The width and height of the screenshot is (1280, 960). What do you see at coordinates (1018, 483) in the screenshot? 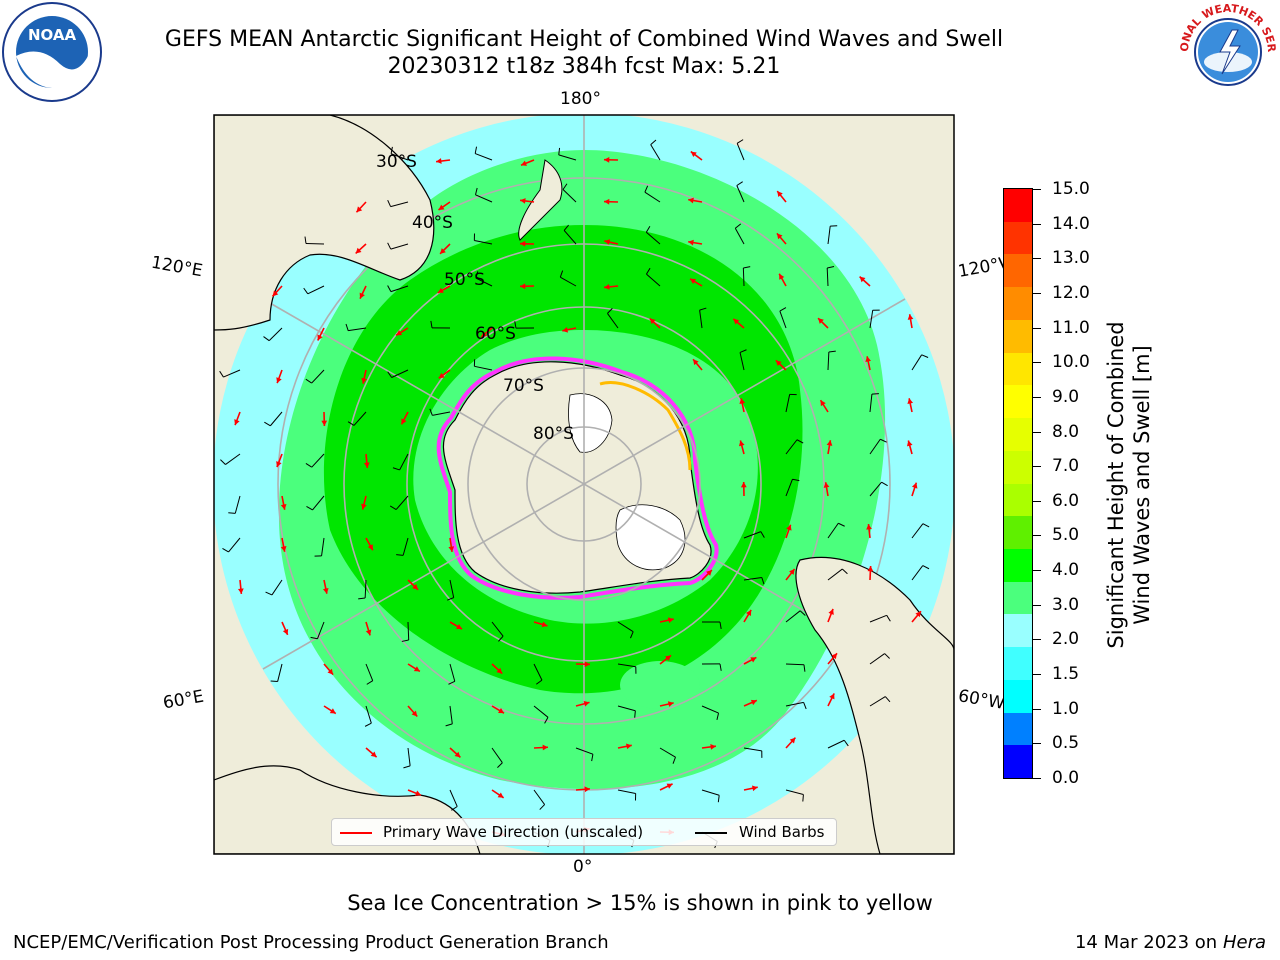
I see `colorbar` at bounding box center [1018, 483].